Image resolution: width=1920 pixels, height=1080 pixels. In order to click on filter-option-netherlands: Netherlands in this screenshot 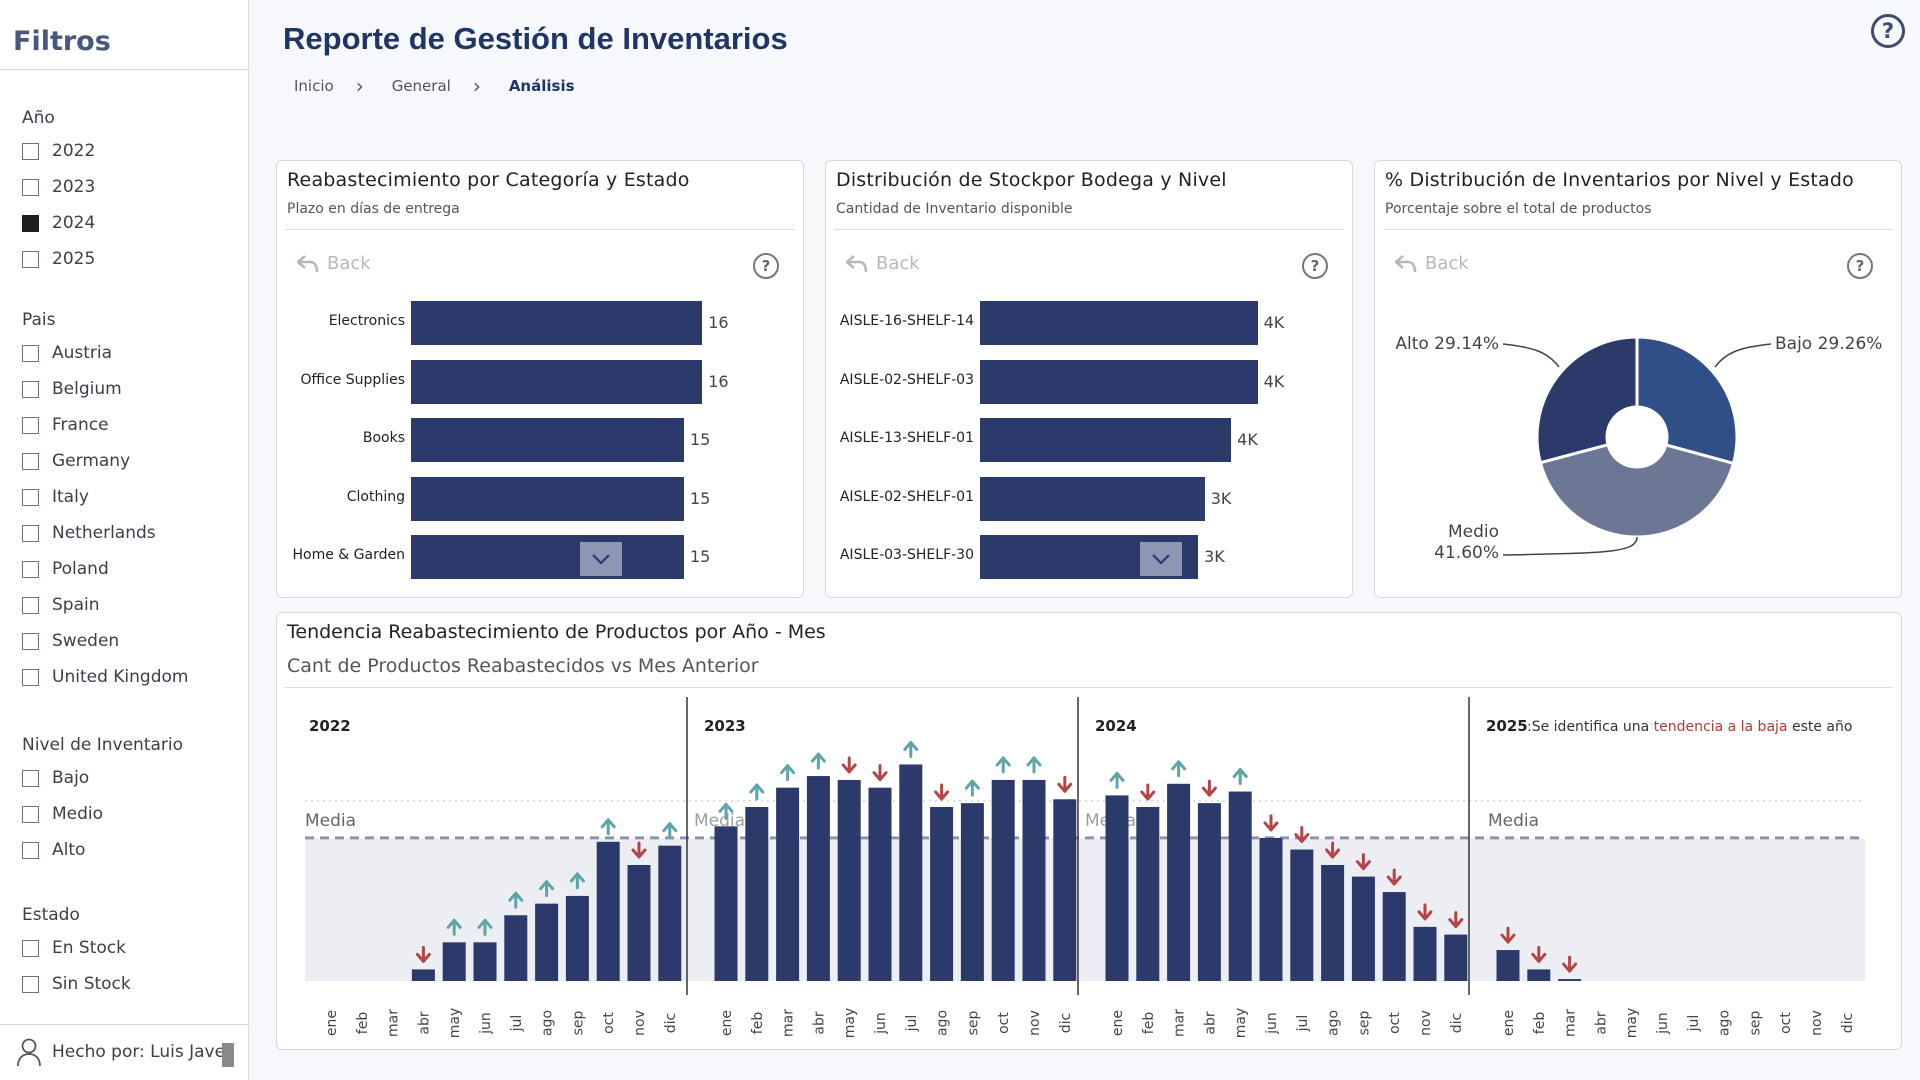, I will do `click(89, 533)`.